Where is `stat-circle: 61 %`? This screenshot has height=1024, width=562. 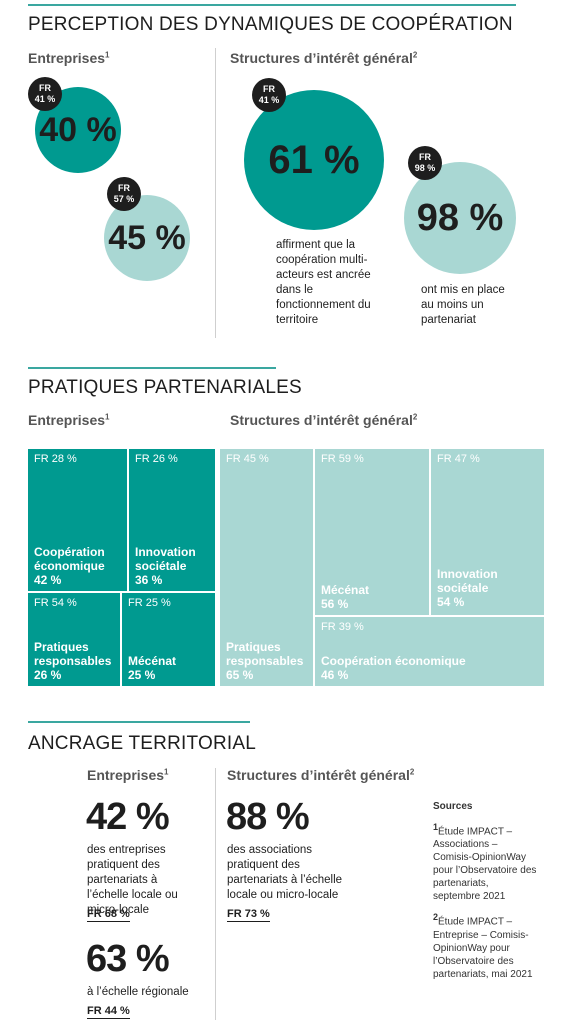
stat-circle: 61 % is located at coordinates (314, 160).